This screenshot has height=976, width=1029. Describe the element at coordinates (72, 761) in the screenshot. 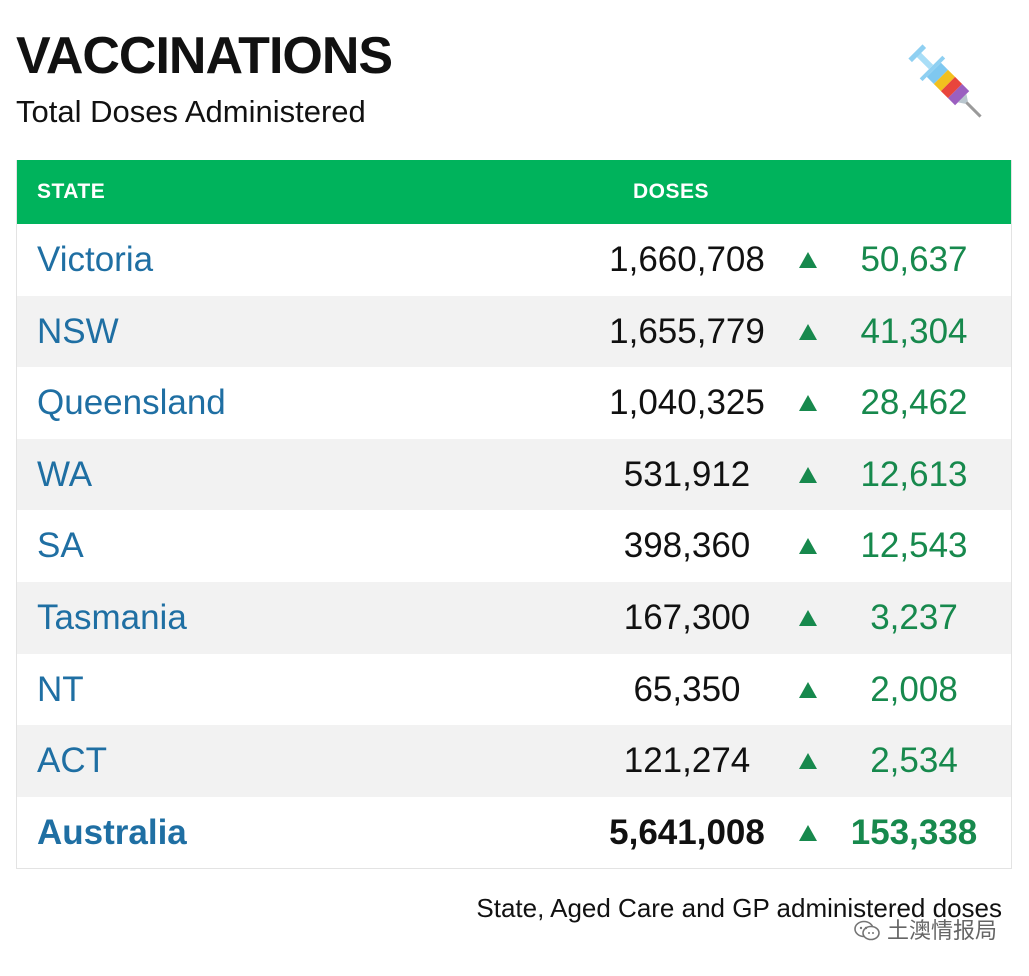

I see `state-name: ACT` at that location.